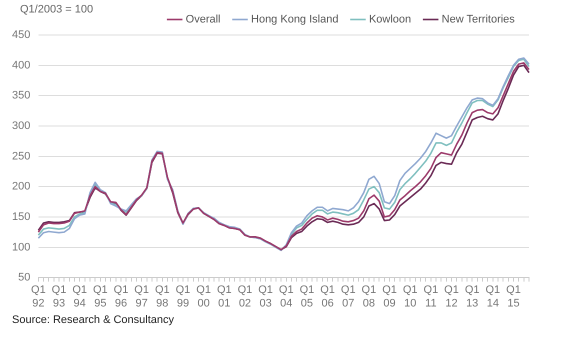 This screenshot has width=569, height=346. Describe the element at coordinates (21, 216) in the screenshot. I see `y-tick-label: 150` at that location.